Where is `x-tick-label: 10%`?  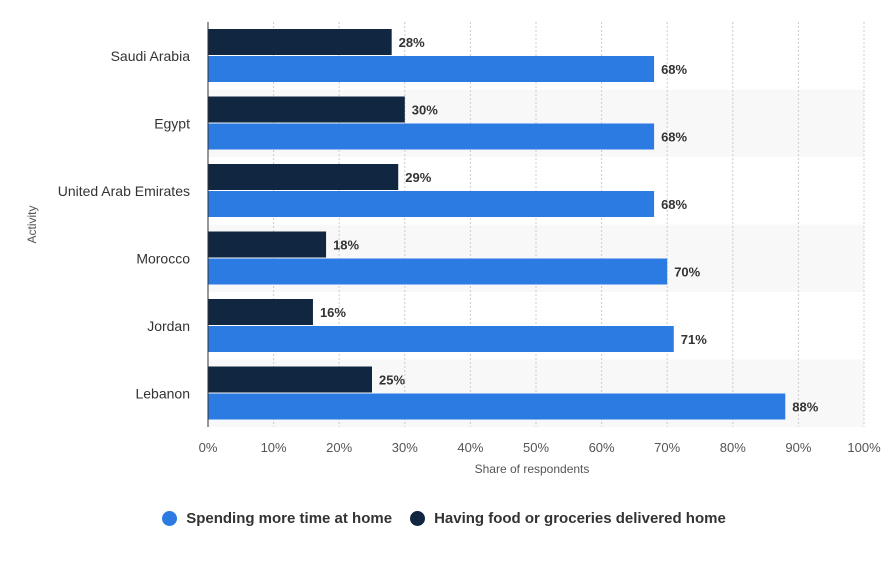 x-tick-label: 10% is located at coordinates (274, 447).